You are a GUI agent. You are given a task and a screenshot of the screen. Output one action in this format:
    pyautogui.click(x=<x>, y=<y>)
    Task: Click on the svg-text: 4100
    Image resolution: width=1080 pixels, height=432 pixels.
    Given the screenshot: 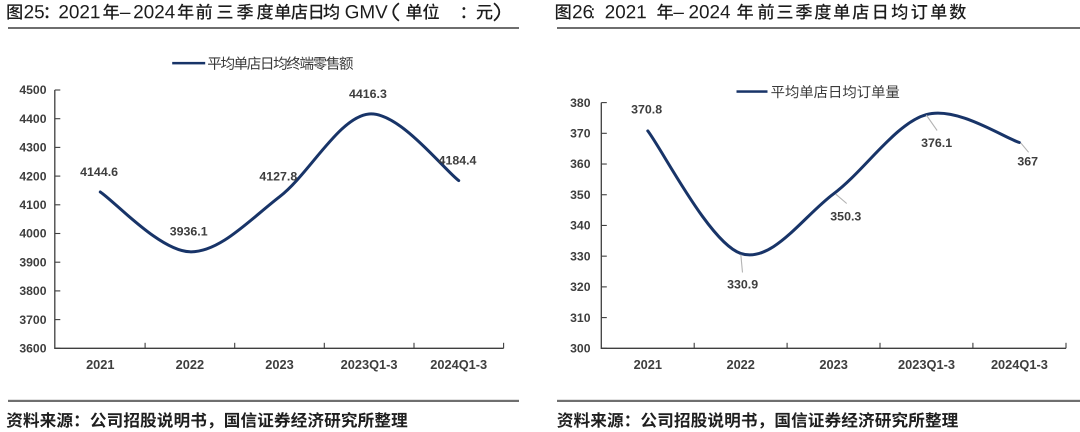 What is the action you would take?
    pyautogui.click(x=32, y=205)
    